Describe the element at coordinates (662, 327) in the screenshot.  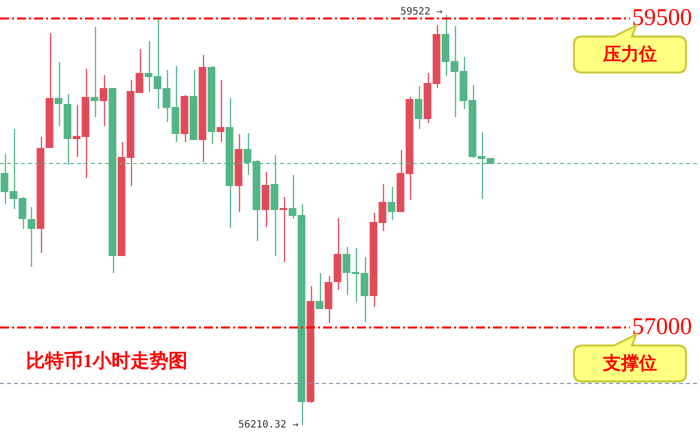
I see `ref-line-label: 57000` at that location.